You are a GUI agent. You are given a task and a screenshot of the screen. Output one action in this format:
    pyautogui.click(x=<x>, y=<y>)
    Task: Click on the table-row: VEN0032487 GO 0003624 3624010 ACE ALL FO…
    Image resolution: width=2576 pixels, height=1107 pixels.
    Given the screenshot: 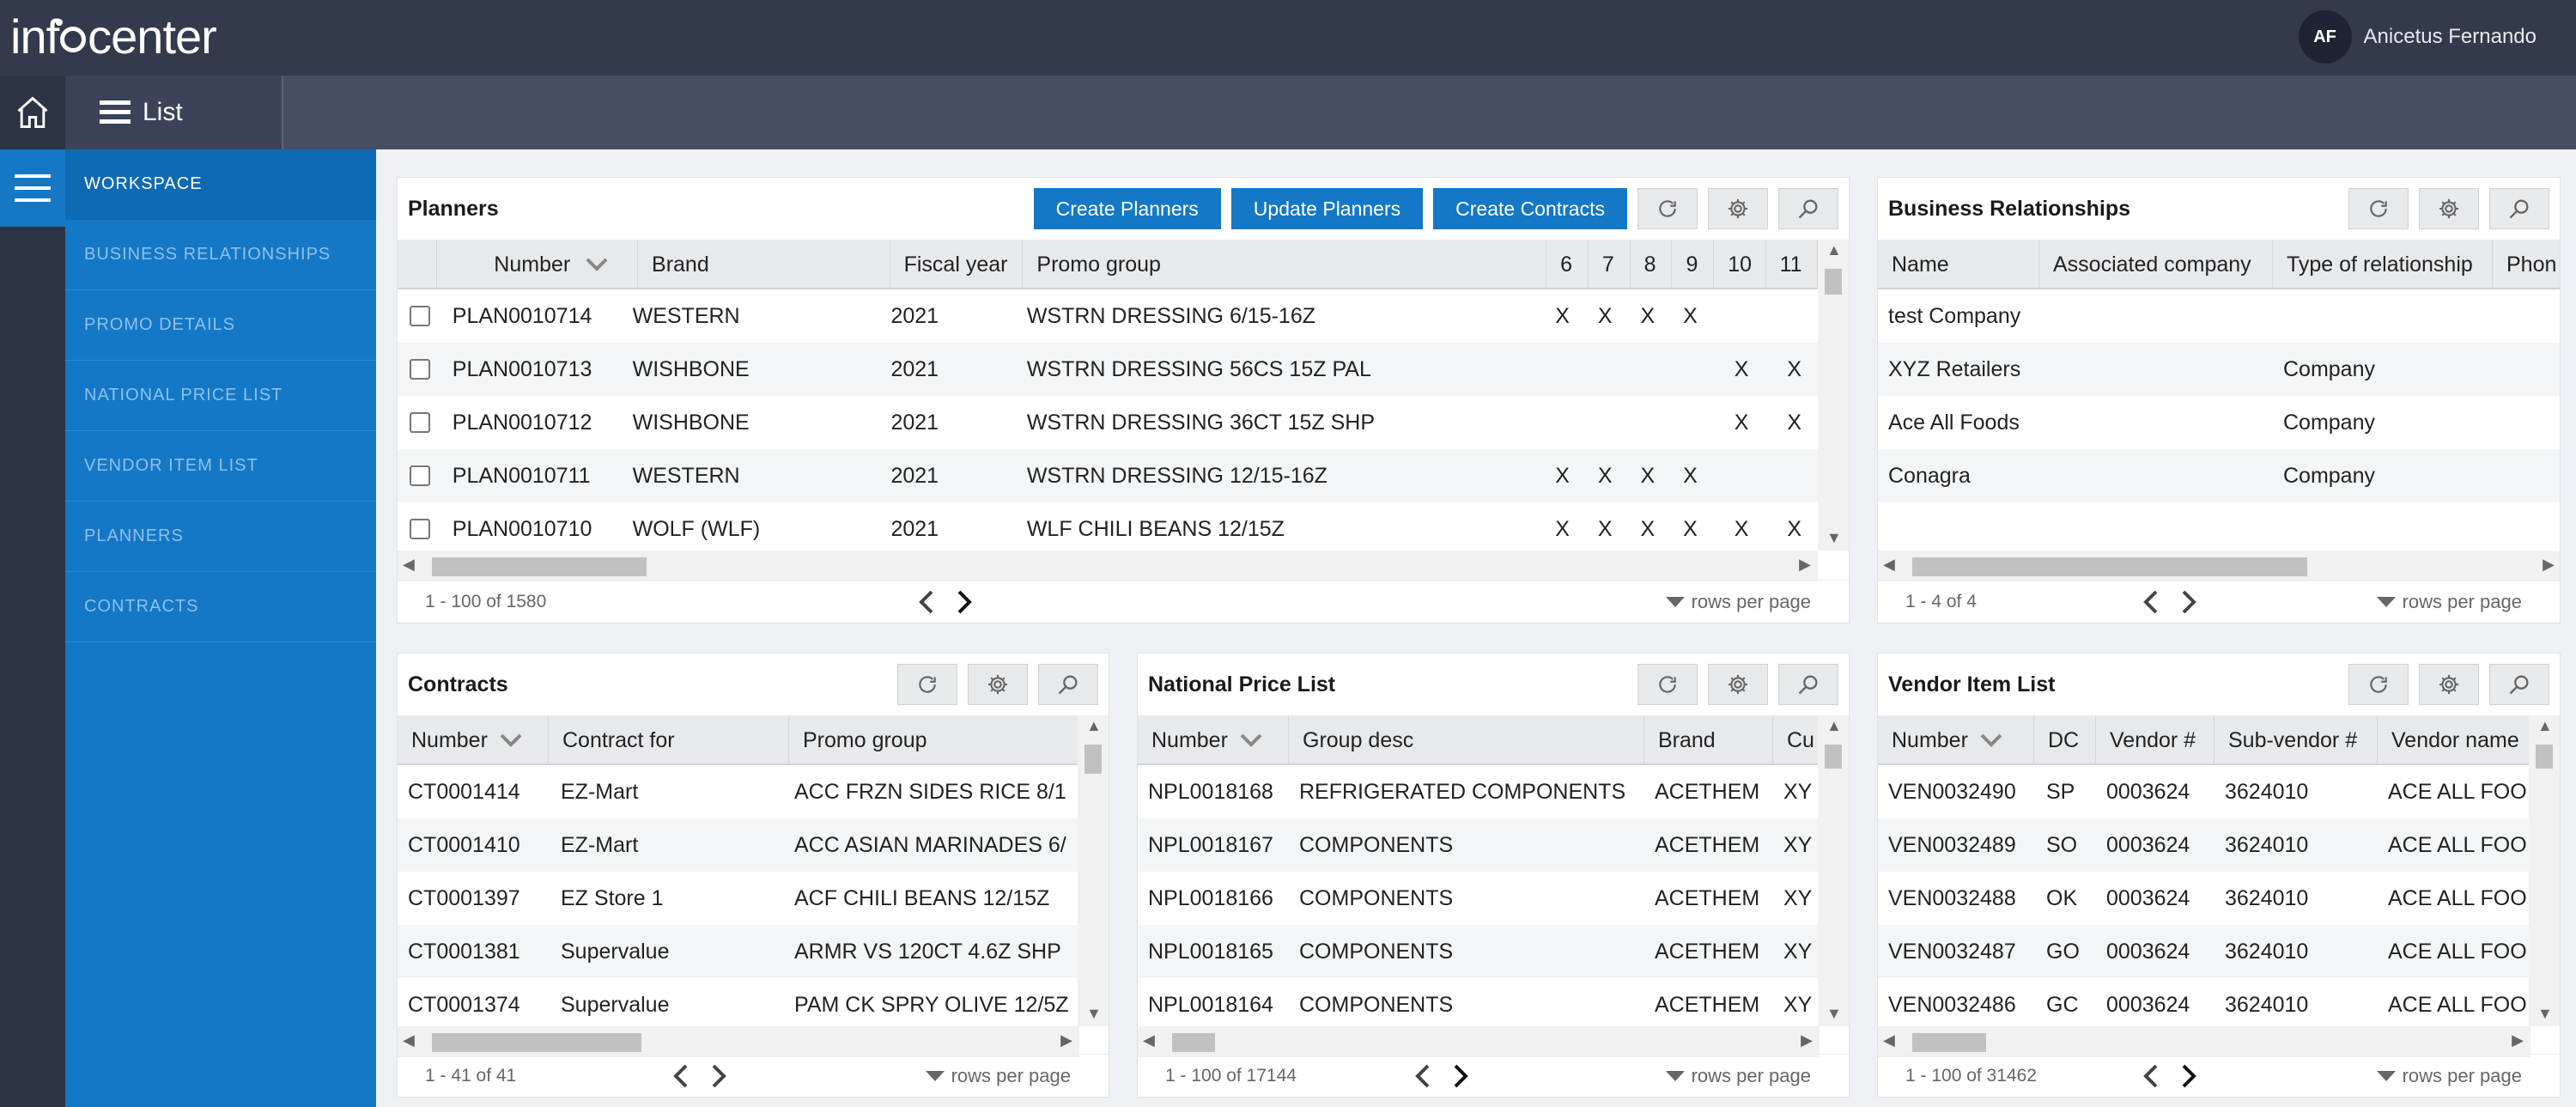 What is the action you would take?
    pyautogui.click(x=2204, y=952)
    